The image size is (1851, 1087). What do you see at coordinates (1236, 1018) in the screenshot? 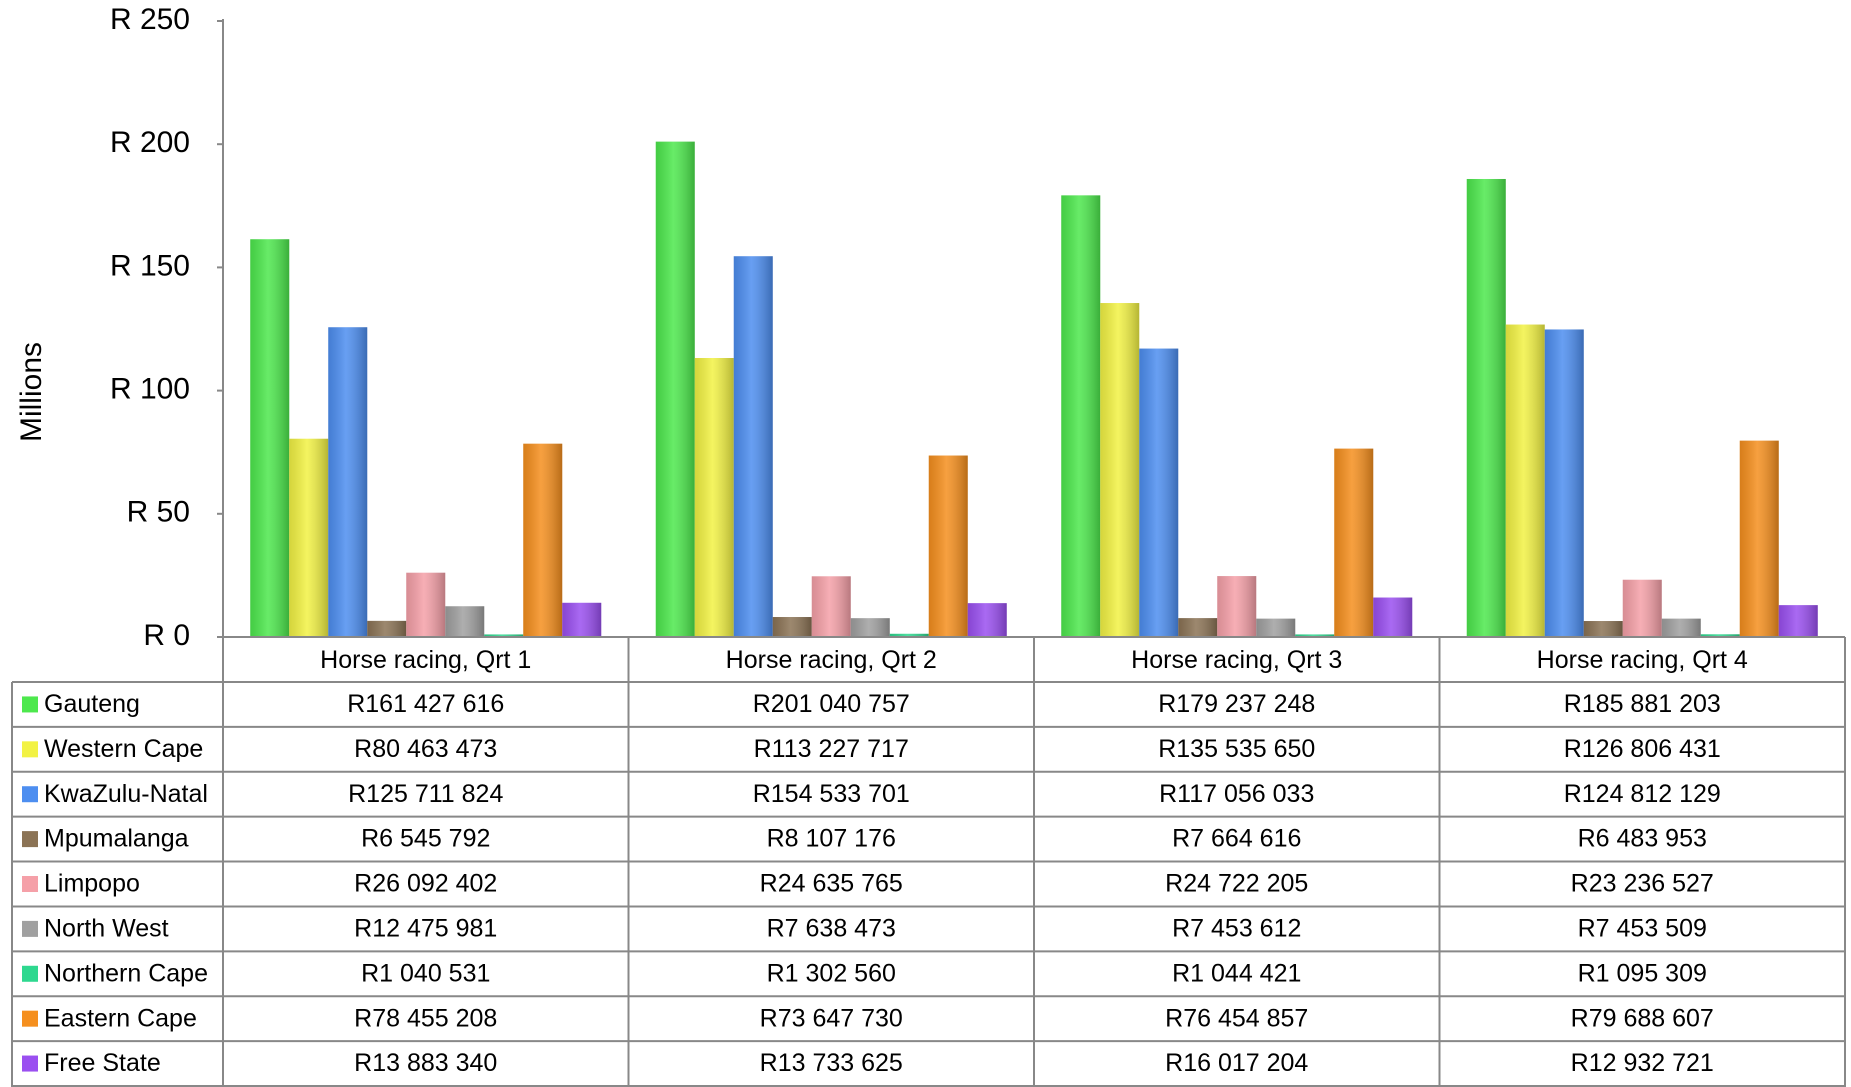
I see `data-label: R76 454 857` at bounding box center [1236, 1018].